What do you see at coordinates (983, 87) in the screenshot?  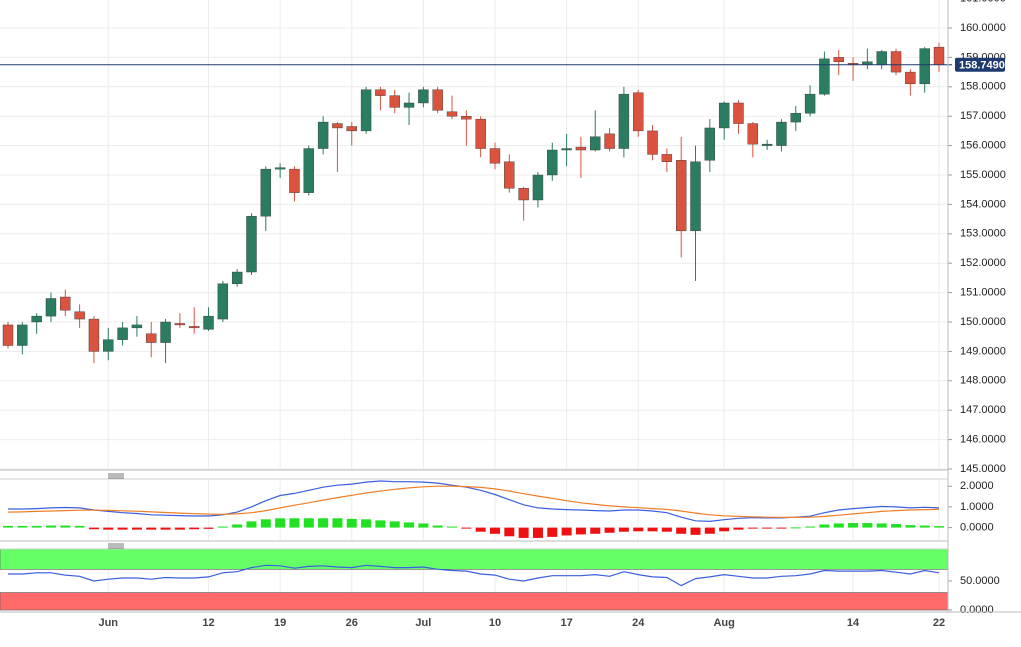 I see `y-tick-label: 158.0000` at bounding box center [983, 87].